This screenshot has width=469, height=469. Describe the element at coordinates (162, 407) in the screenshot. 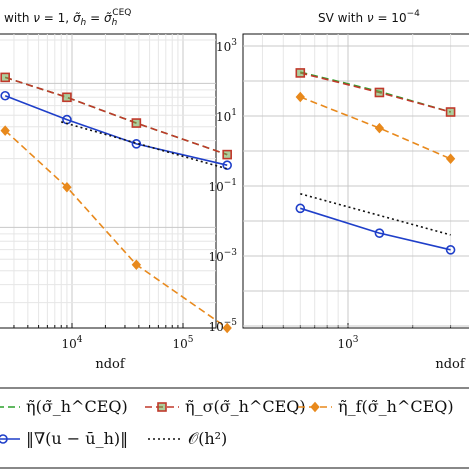

I see `legend-marker-eta_sigma` at that location.